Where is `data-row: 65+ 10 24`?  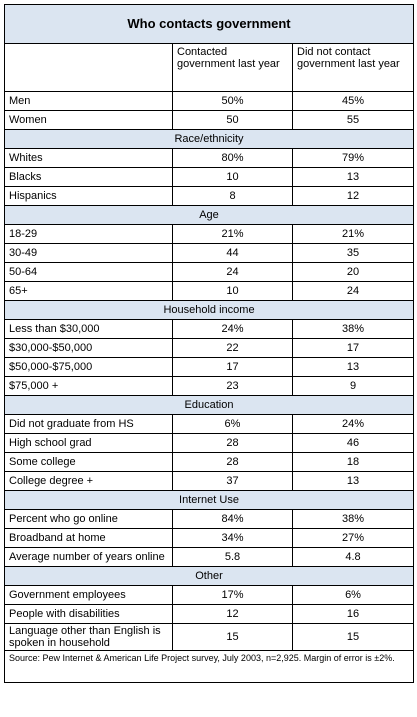
data-row: 65+ 10 24 is located at coordinates (209, 291).